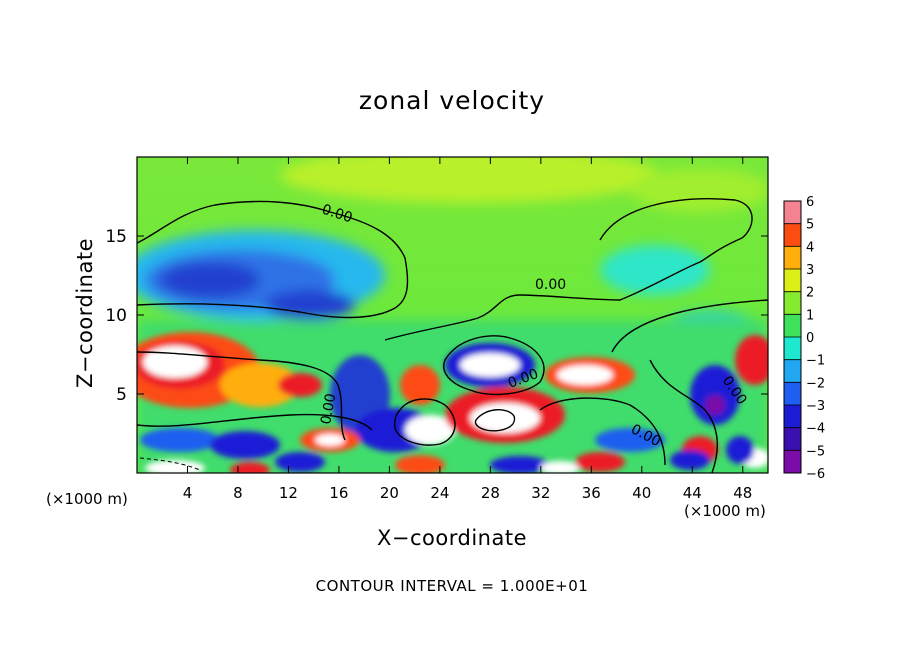 This screenshot has height=654, width=904. I want to click on x-tick-label: 36, so click(591, 493).